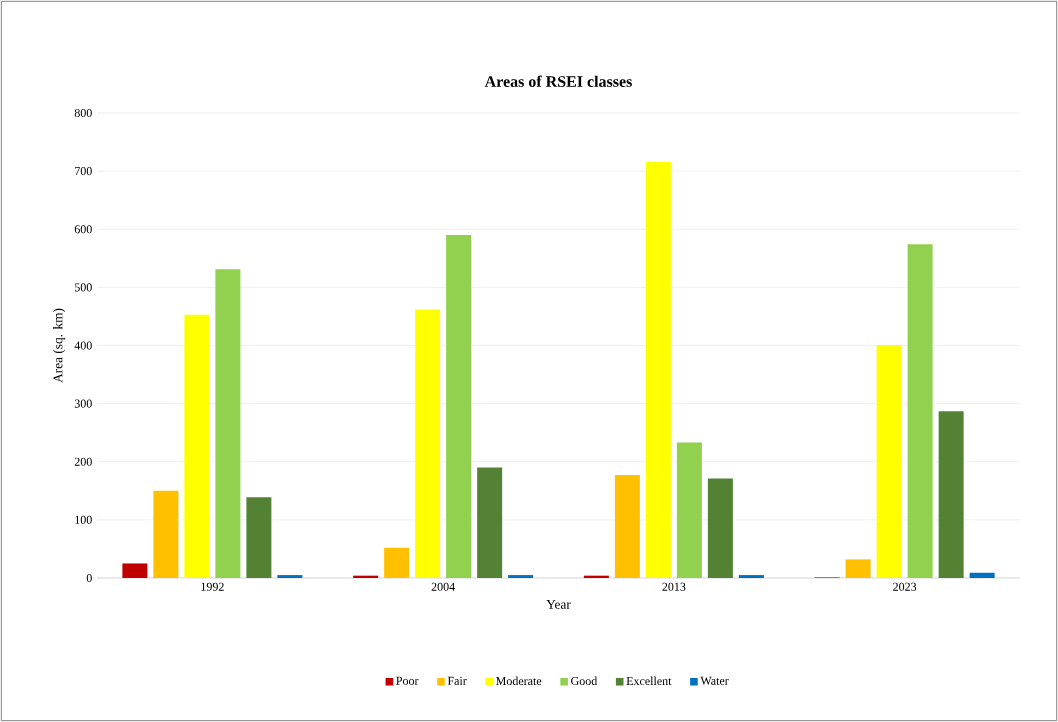 The height and width of the screenshot is (722, 1058). I want to click on y-axis-title: Area (sq. km), so click(59, 345).